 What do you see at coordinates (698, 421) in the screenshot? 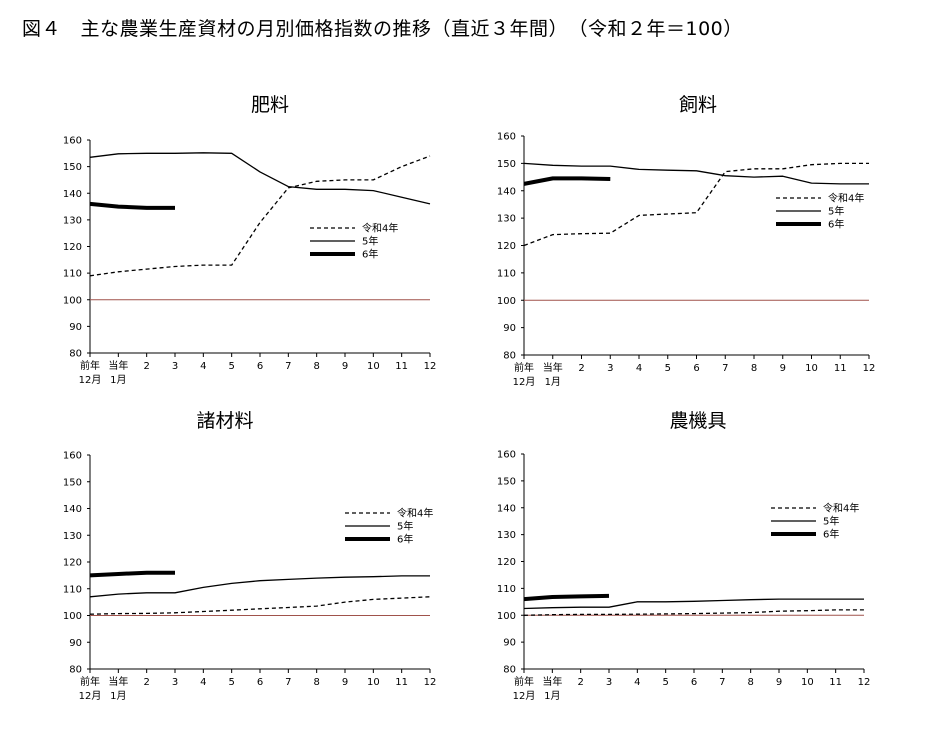
I see `chart-title: 農機具` at bounding box center [698, 421].